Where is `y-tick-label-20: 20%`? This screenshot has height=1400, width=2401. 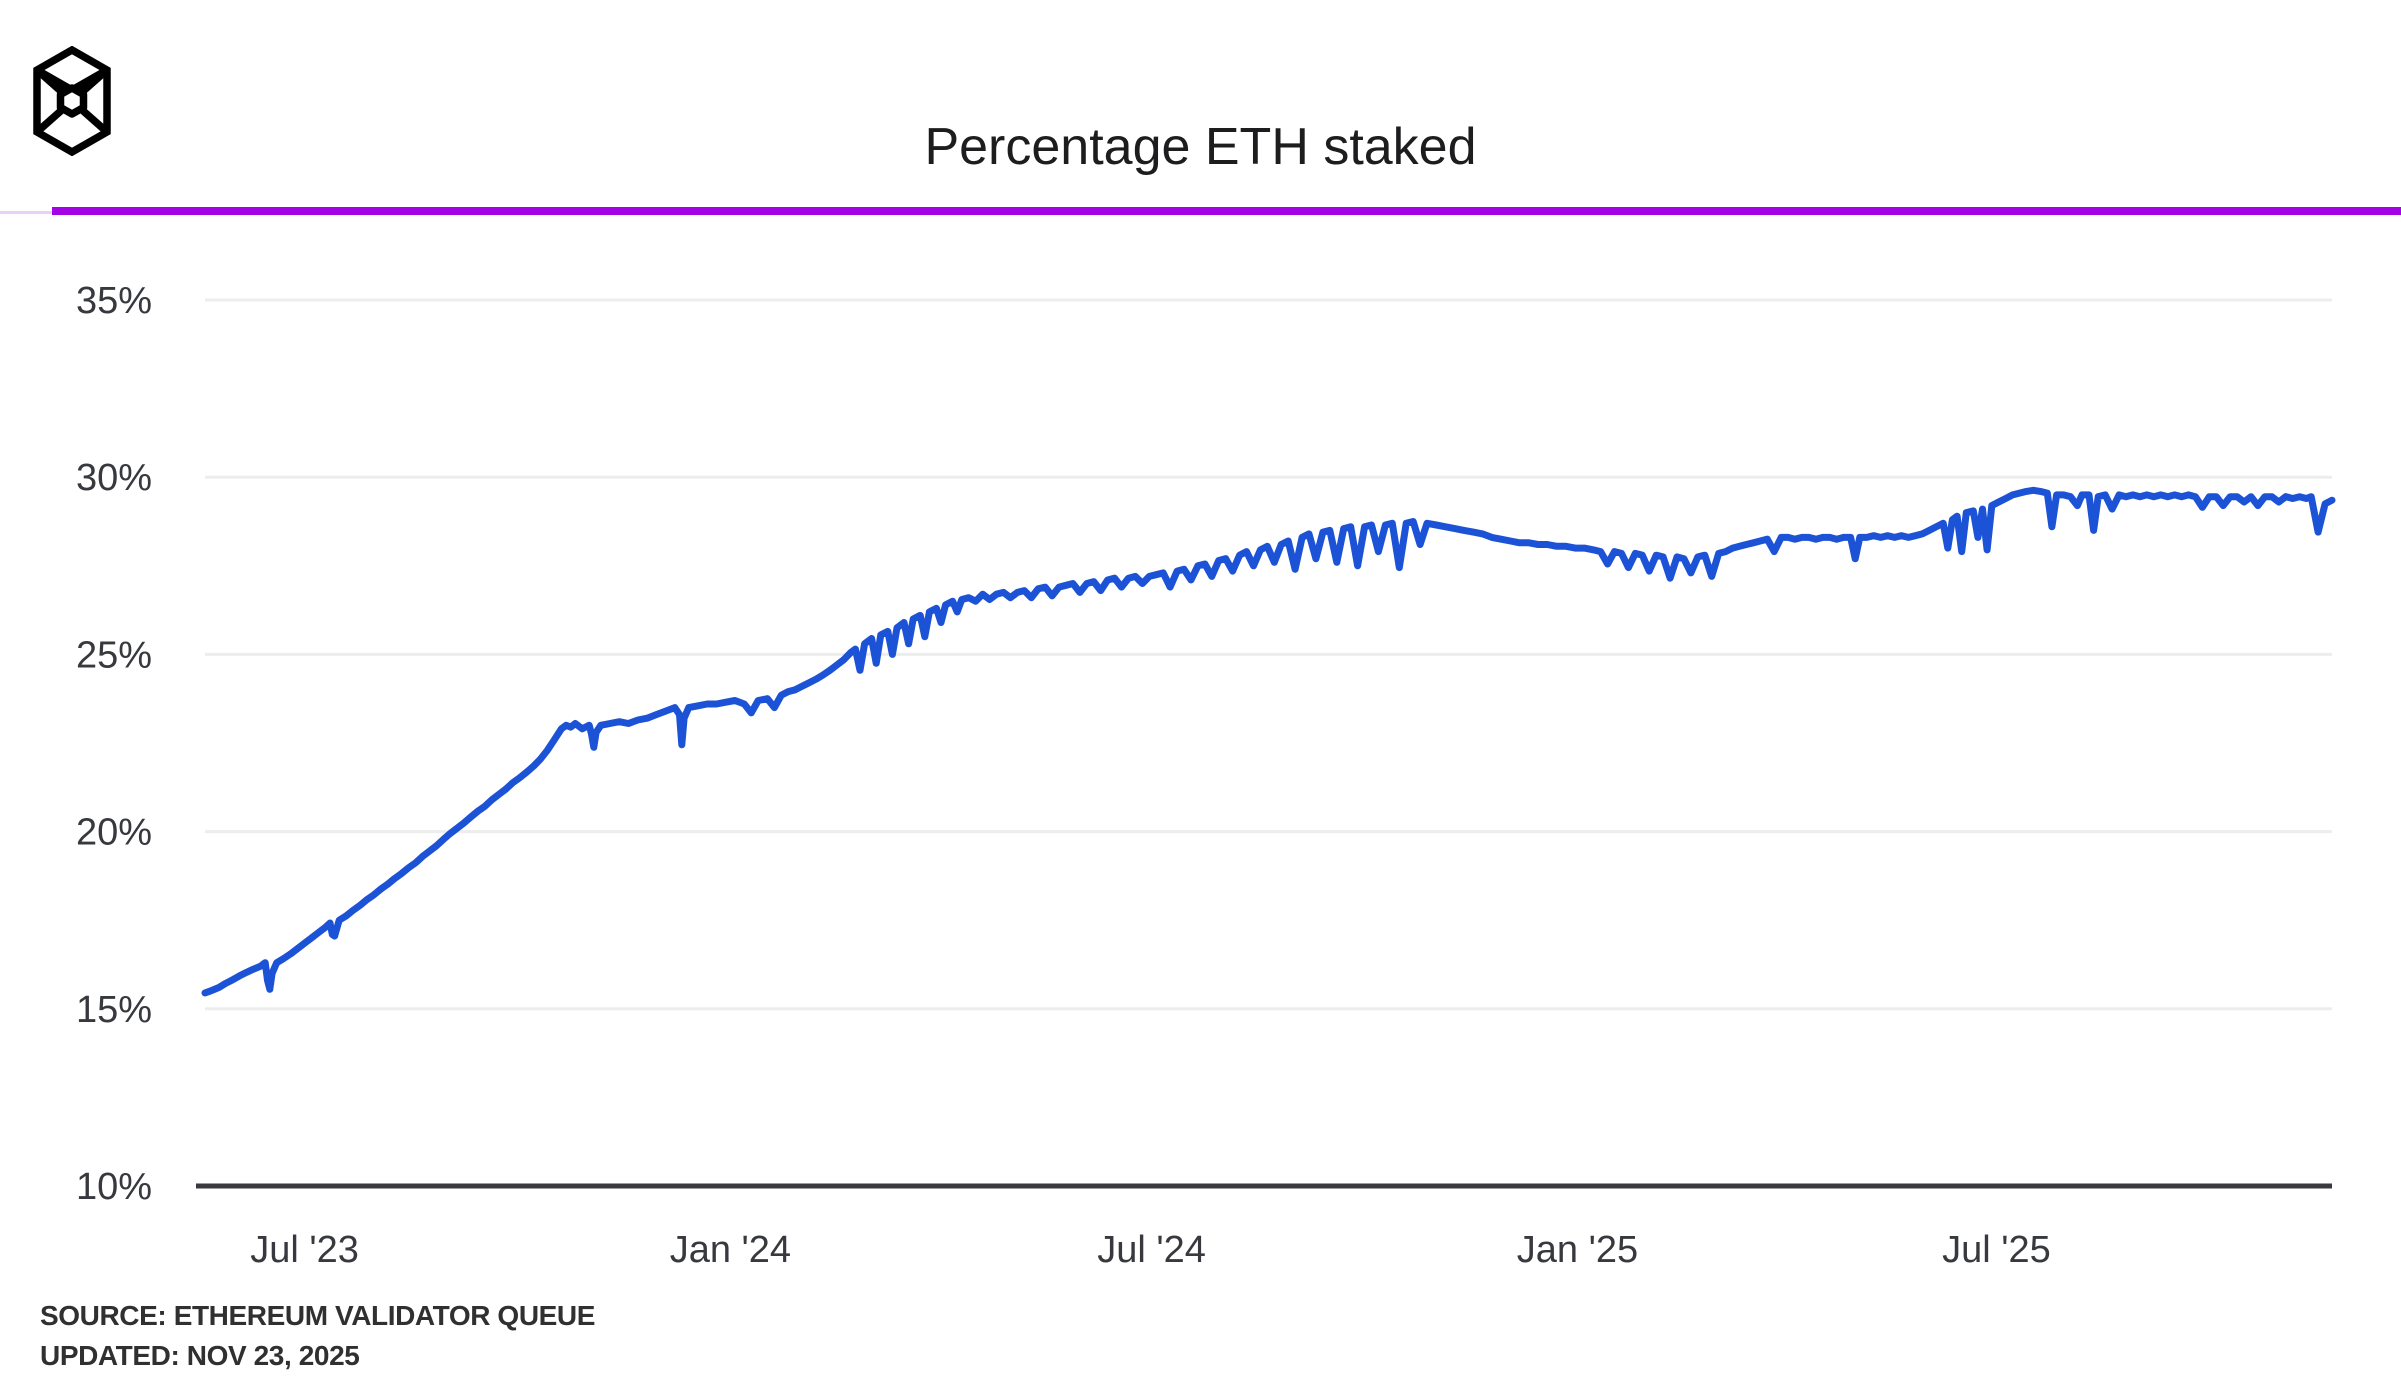 y-tick-label-20: 20% is located at coordinates (114, 833).